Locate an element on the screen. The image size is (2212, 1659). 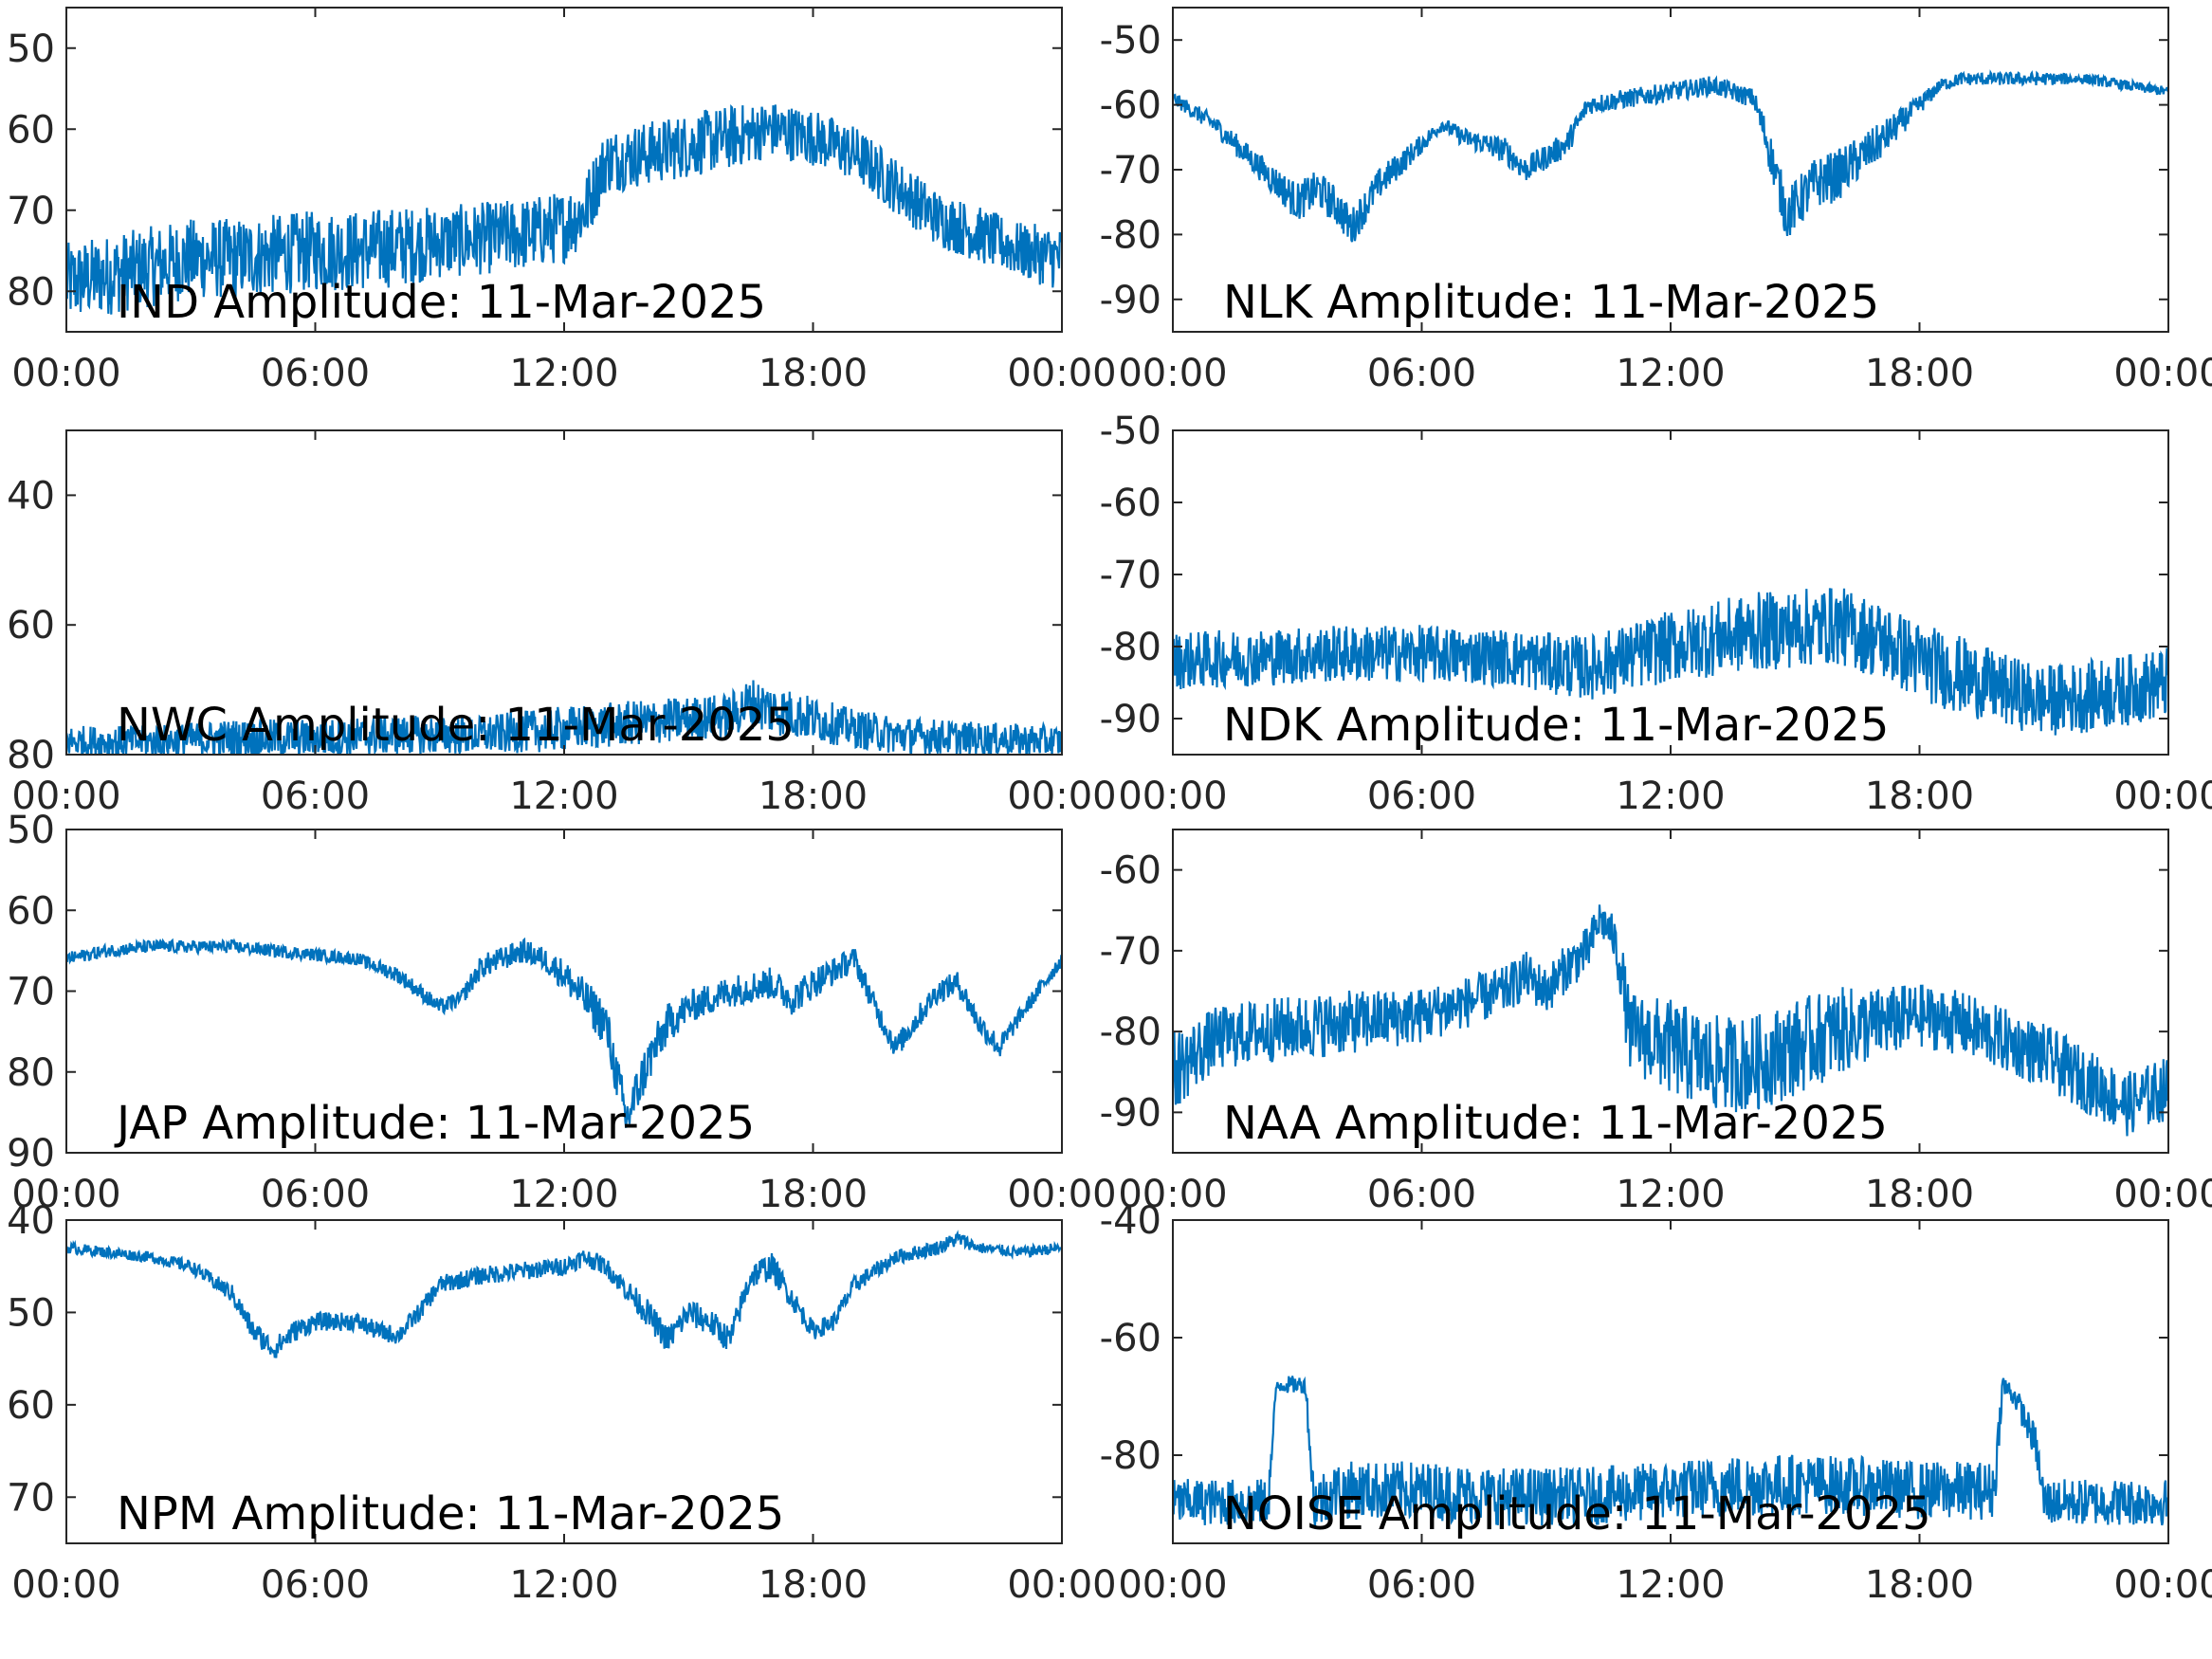
panel-title: NOISE Amplitude: 11-Mar-2025 is located at coordinates (1577, 1513).